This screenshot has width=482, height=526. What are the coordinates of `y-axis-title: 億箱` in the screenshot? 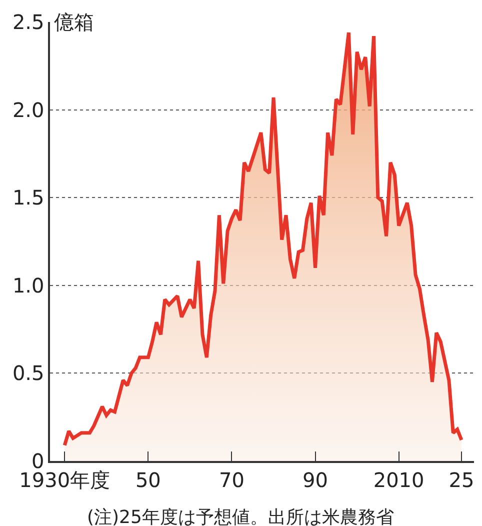 It's located at (74, 22).